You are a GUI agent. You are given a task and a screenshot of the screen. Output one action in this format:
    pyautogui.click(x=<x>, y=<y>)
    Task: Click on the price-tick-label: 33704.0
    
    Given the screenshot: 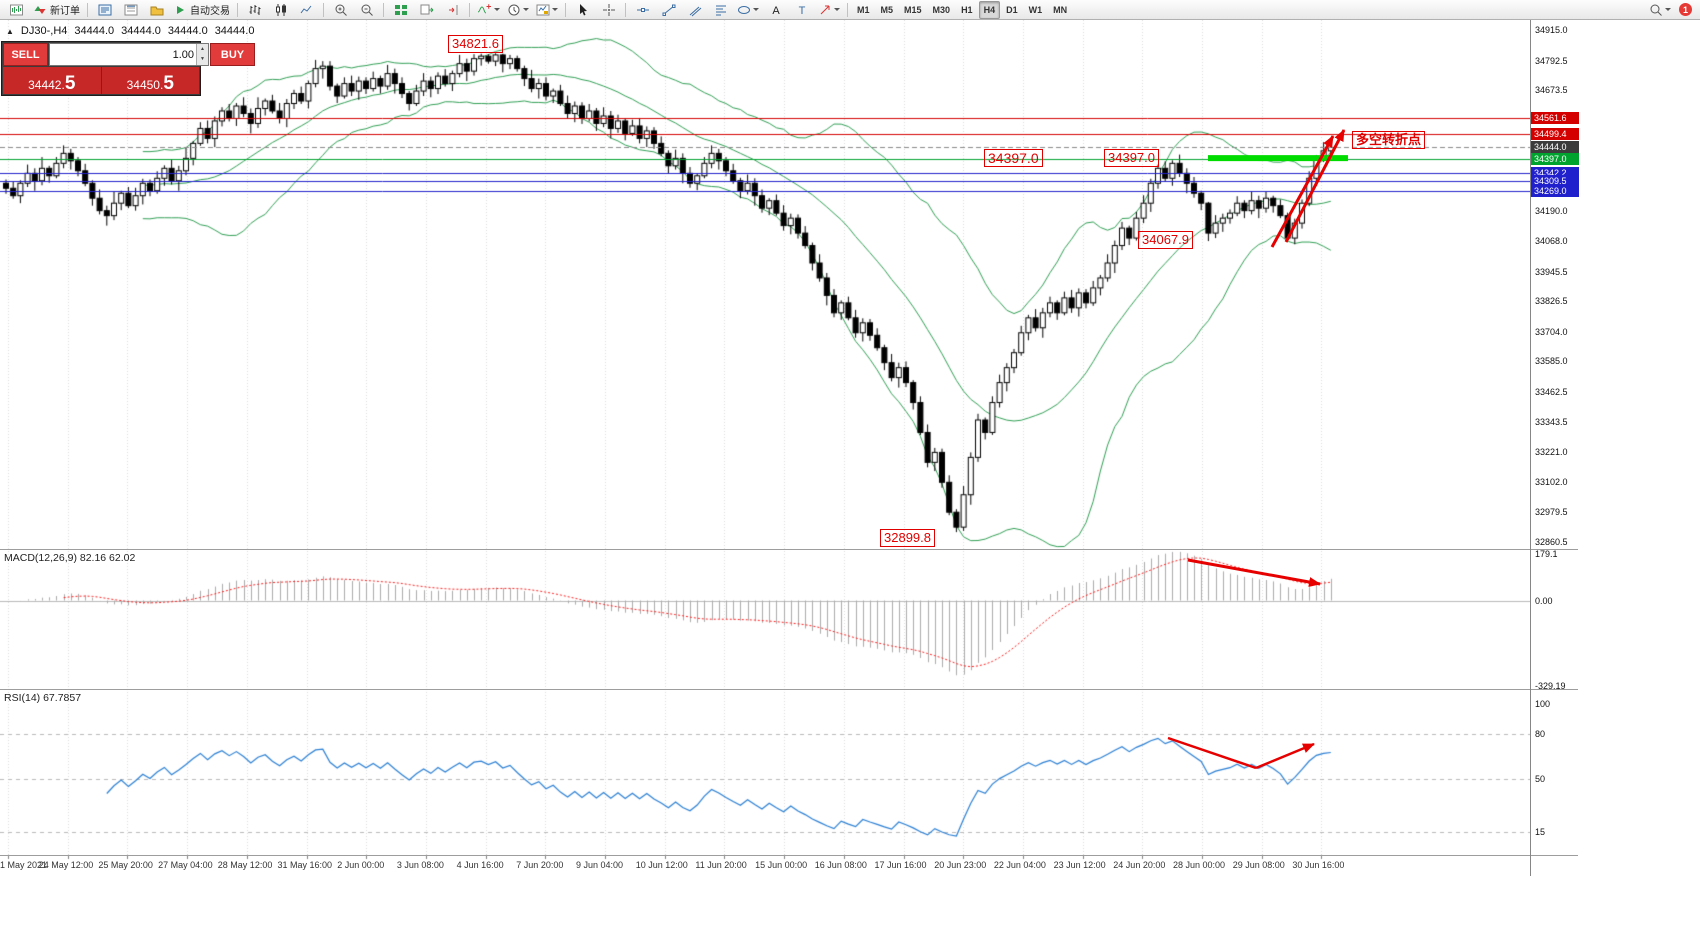 What is the action you would take?
    pyautogui.click(x=1551, y=331)
    